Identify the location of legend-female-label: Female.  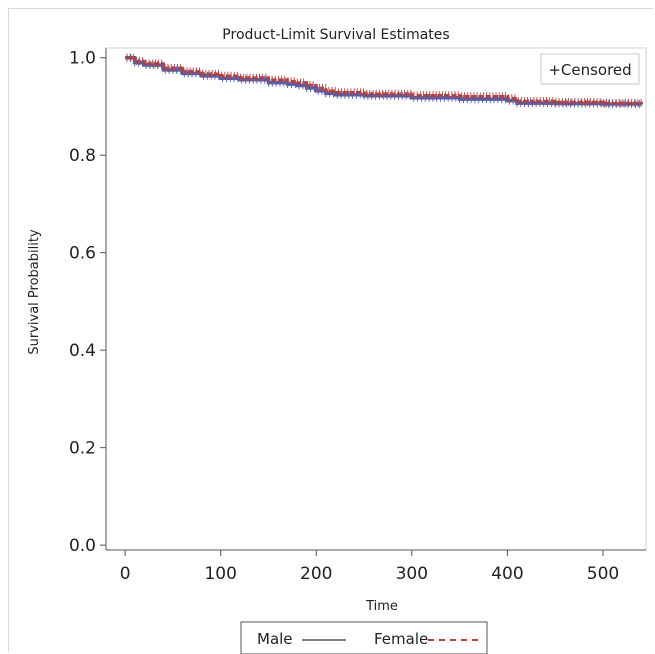
(401, 639).